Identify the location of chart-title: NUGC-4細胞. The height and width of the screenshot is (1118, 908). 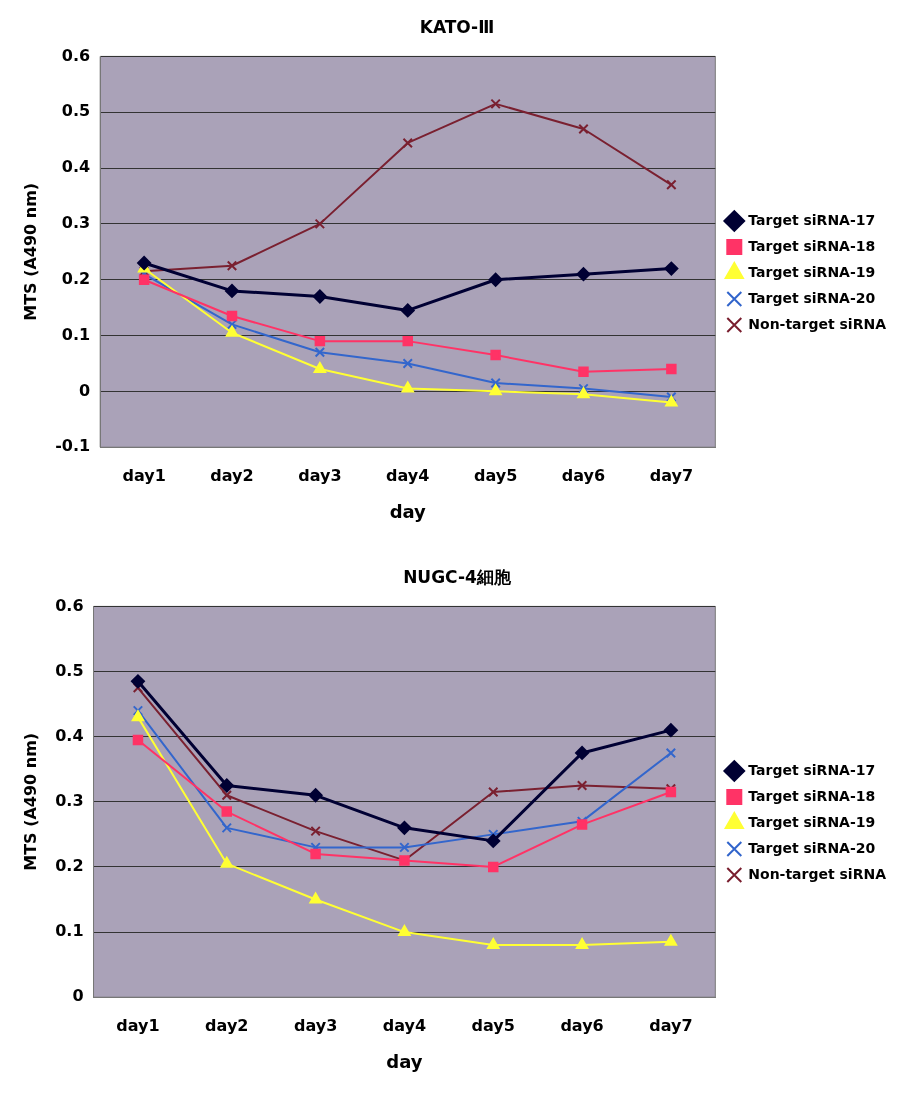
(457, 576).